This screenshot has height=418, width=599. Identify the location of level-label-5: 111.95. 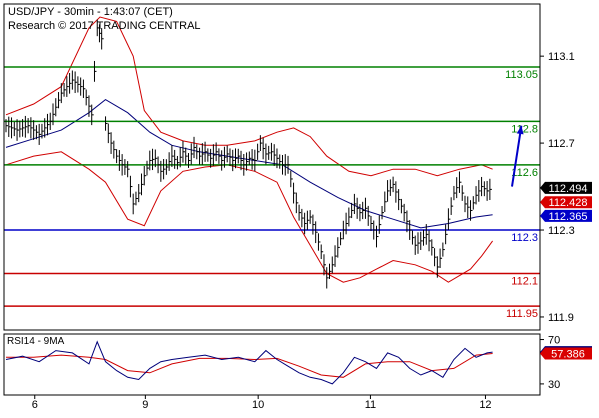
(522, 314).